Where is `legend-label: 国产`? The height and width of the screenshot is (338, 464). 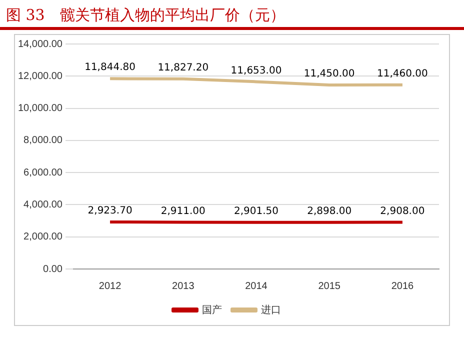 legend-label: 国产 is located at coordinates (212, 310).